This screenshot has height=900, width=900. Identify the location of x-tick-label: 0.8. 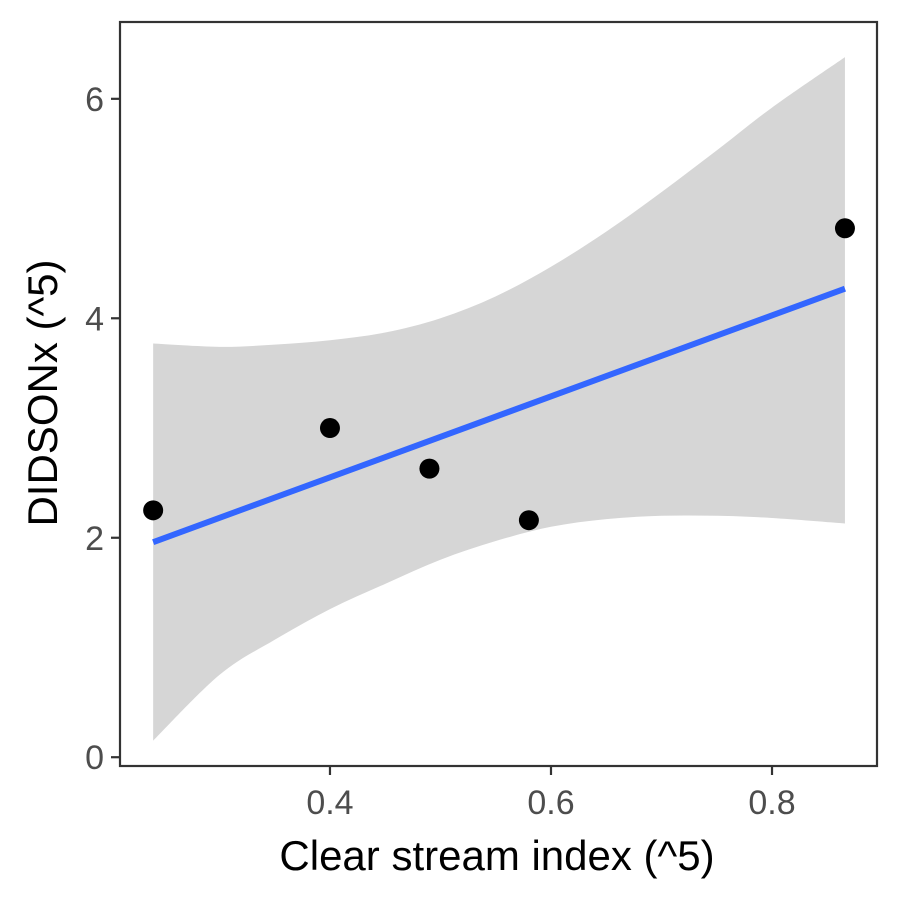
(771, 803).